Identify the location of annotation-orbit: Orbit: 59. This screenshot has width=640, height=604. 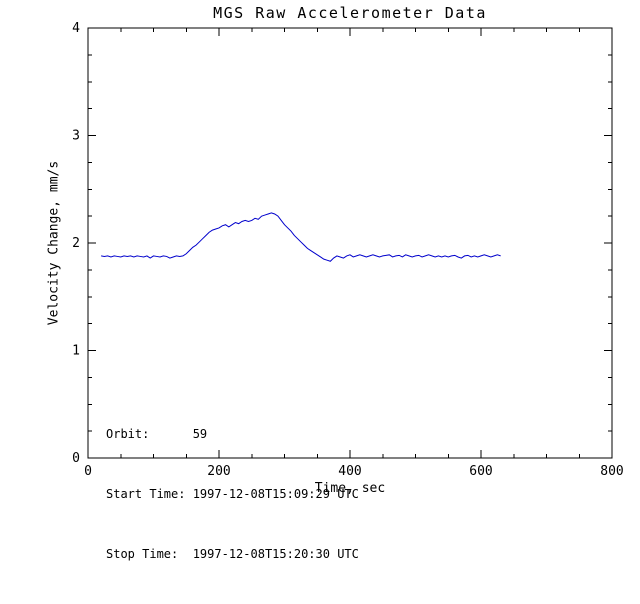
(157, 434).